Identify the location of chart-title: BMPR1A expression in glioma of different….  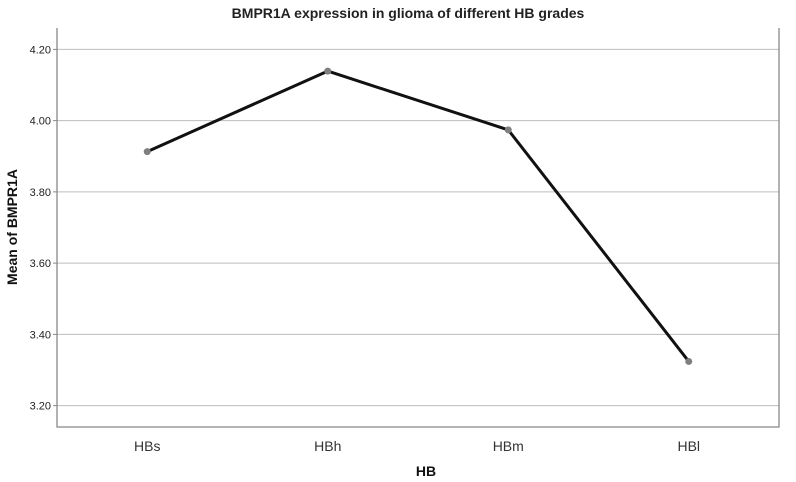
(408, 13).